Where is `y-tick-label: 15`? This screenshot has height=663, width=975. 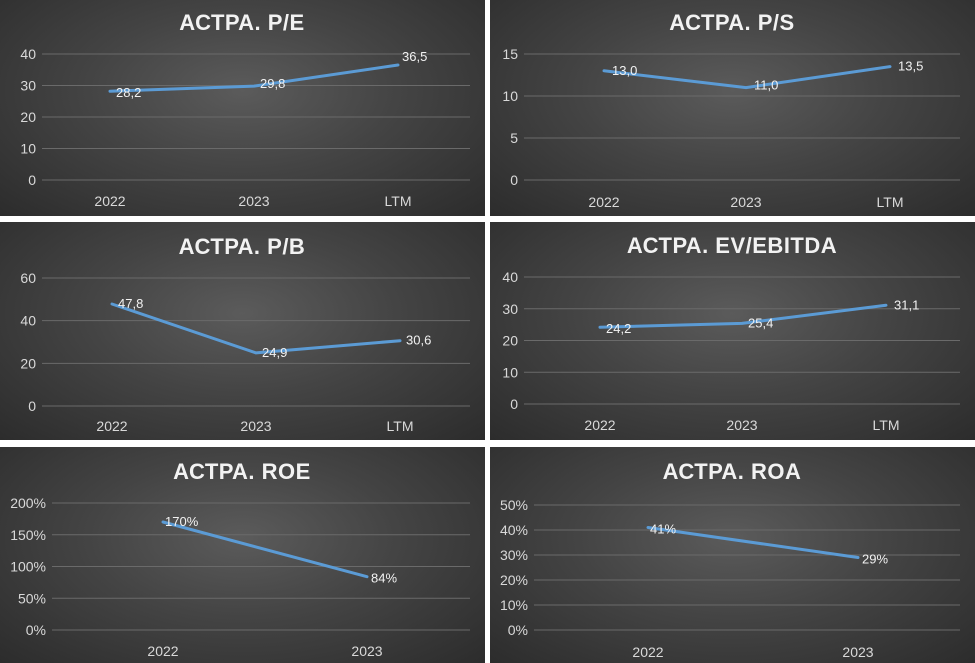 y-tick-label: 15 is located at coordinates (510, 54).